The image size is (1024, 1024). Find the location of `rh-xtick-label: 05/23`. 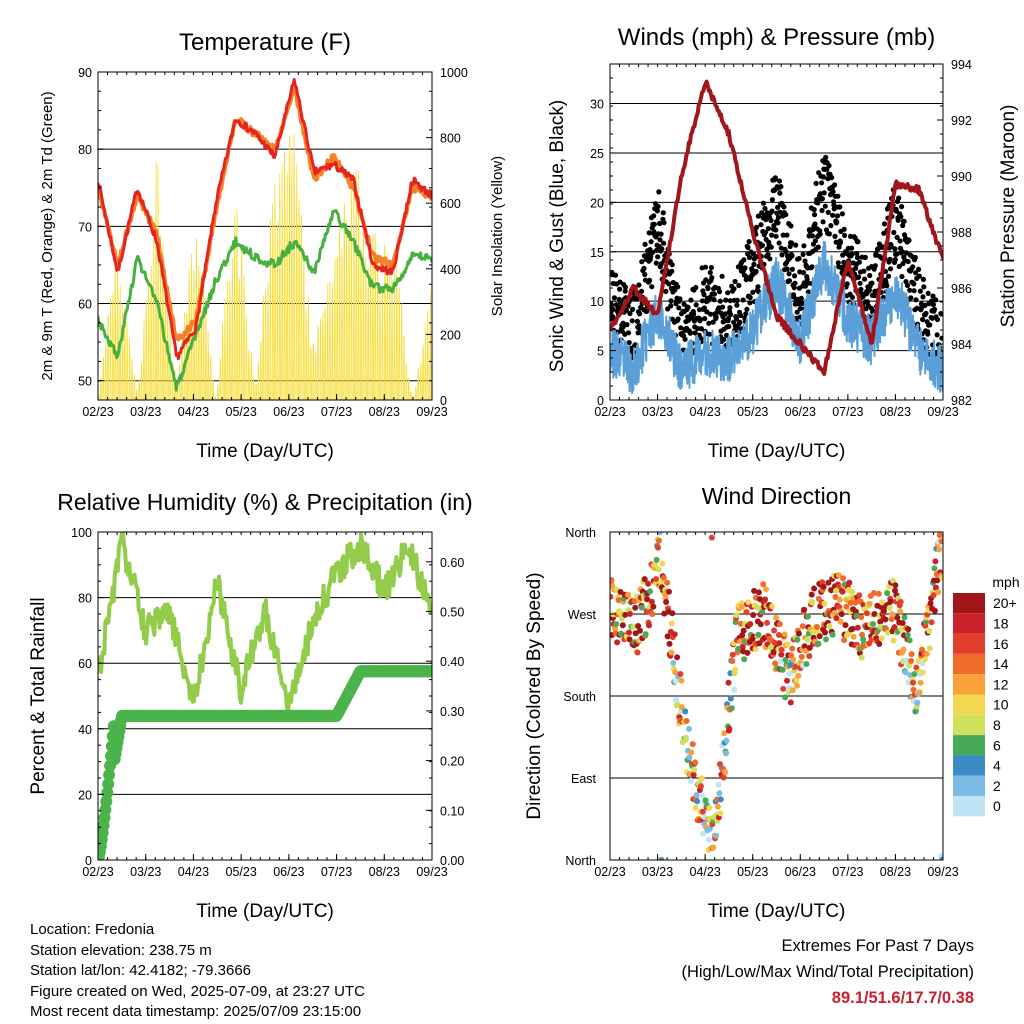

rh-xtick-label: 05/23 is located at coordinates (241, 872).